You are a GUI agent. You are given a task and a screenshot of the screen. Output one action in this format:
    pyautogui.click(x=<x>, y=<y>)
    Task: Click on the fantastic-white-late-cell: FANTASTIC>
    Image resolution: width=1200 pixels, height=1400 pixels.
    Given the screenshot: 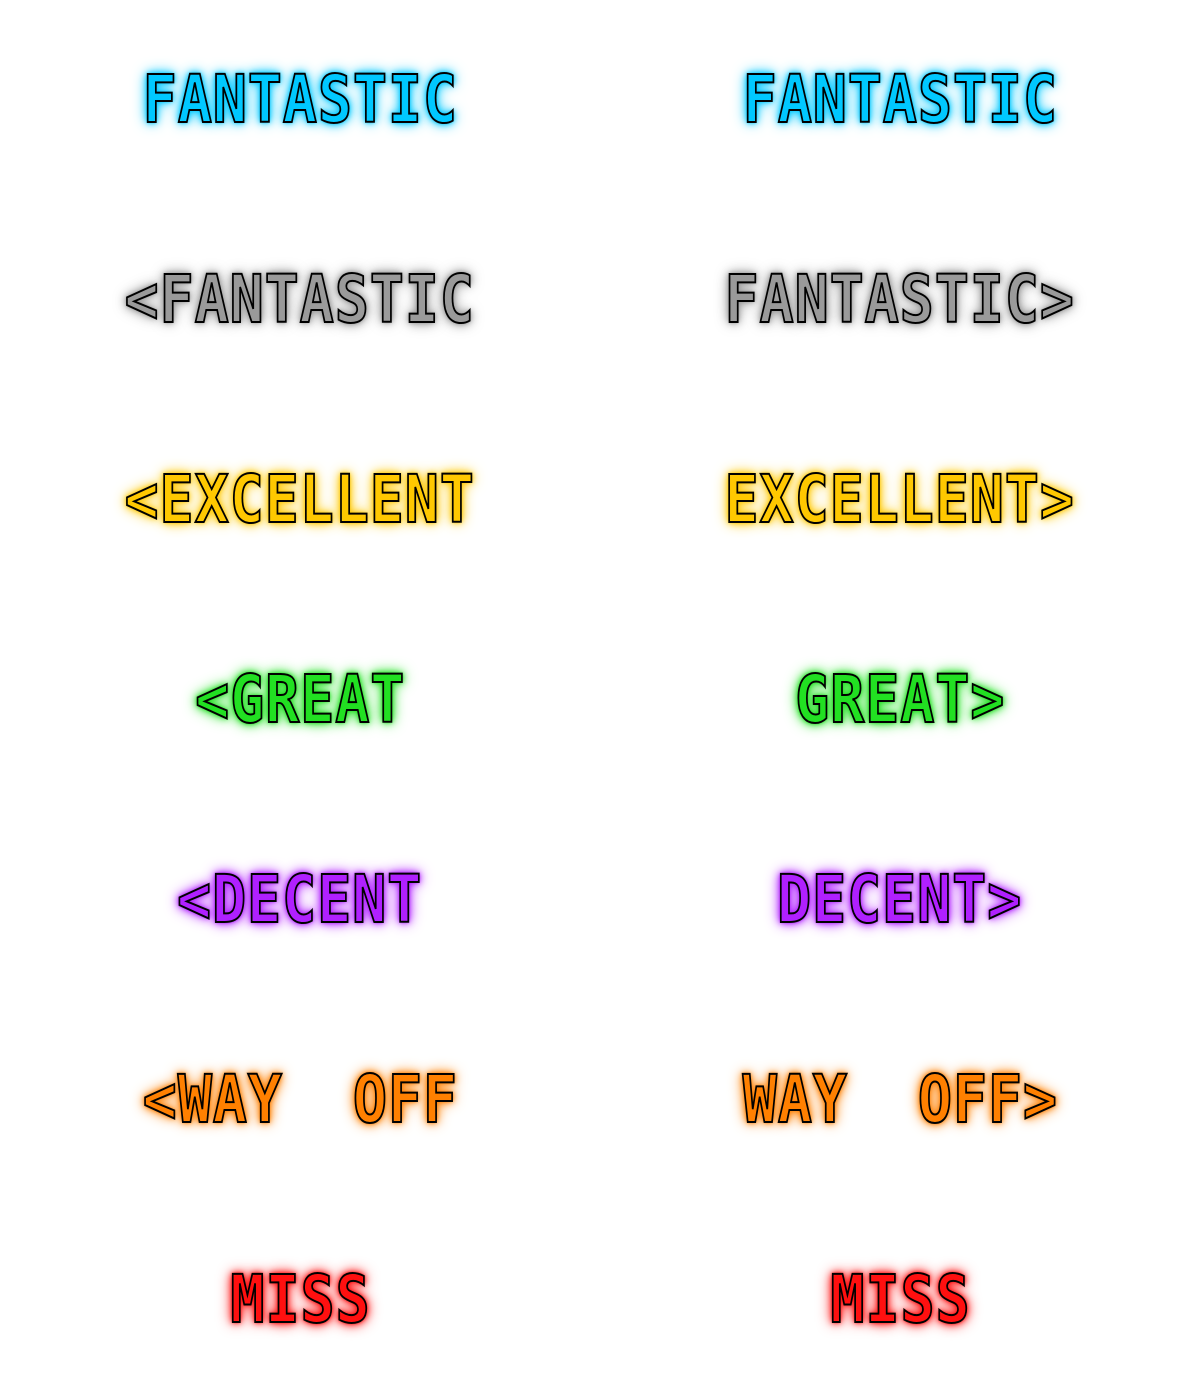 What is the action you would take?
    pyautogui.click(x=900, y=300)
    